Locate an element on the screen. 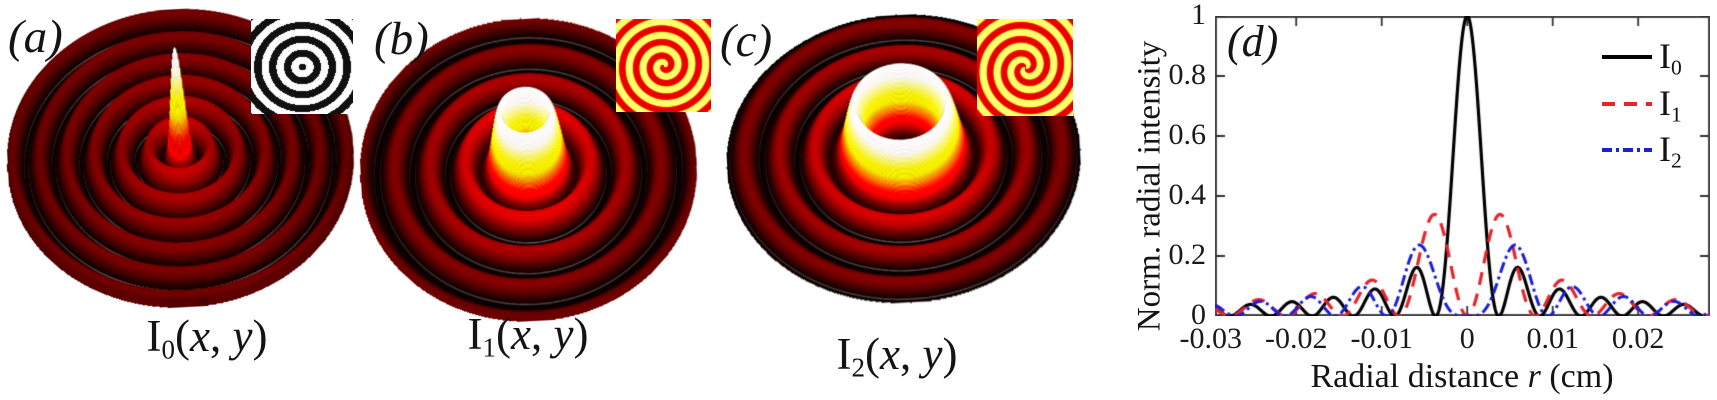 The width and height of the screenshot is (1717, 400). panel-label-a: (a) is located at coordinates (35, 37).